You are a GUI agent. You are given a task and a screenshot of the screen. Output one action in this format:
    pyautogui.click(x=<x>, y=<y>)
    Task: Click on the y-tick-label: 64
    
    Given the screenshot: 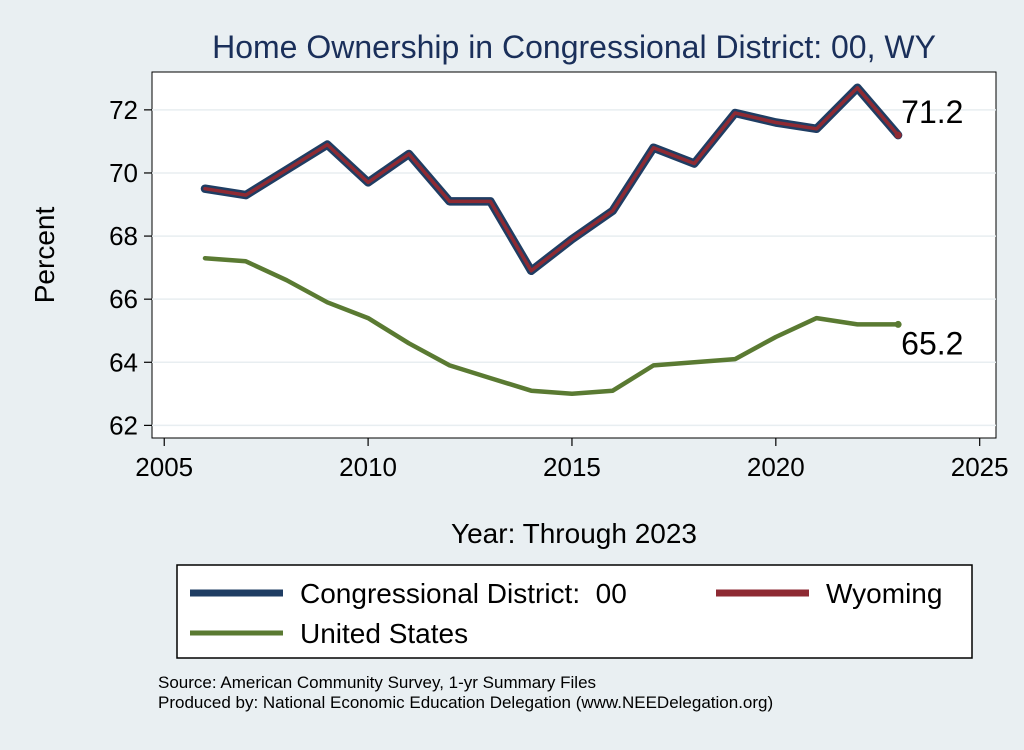 What is the action you would take?
    pyautogui.click(x=123, y=362)
    